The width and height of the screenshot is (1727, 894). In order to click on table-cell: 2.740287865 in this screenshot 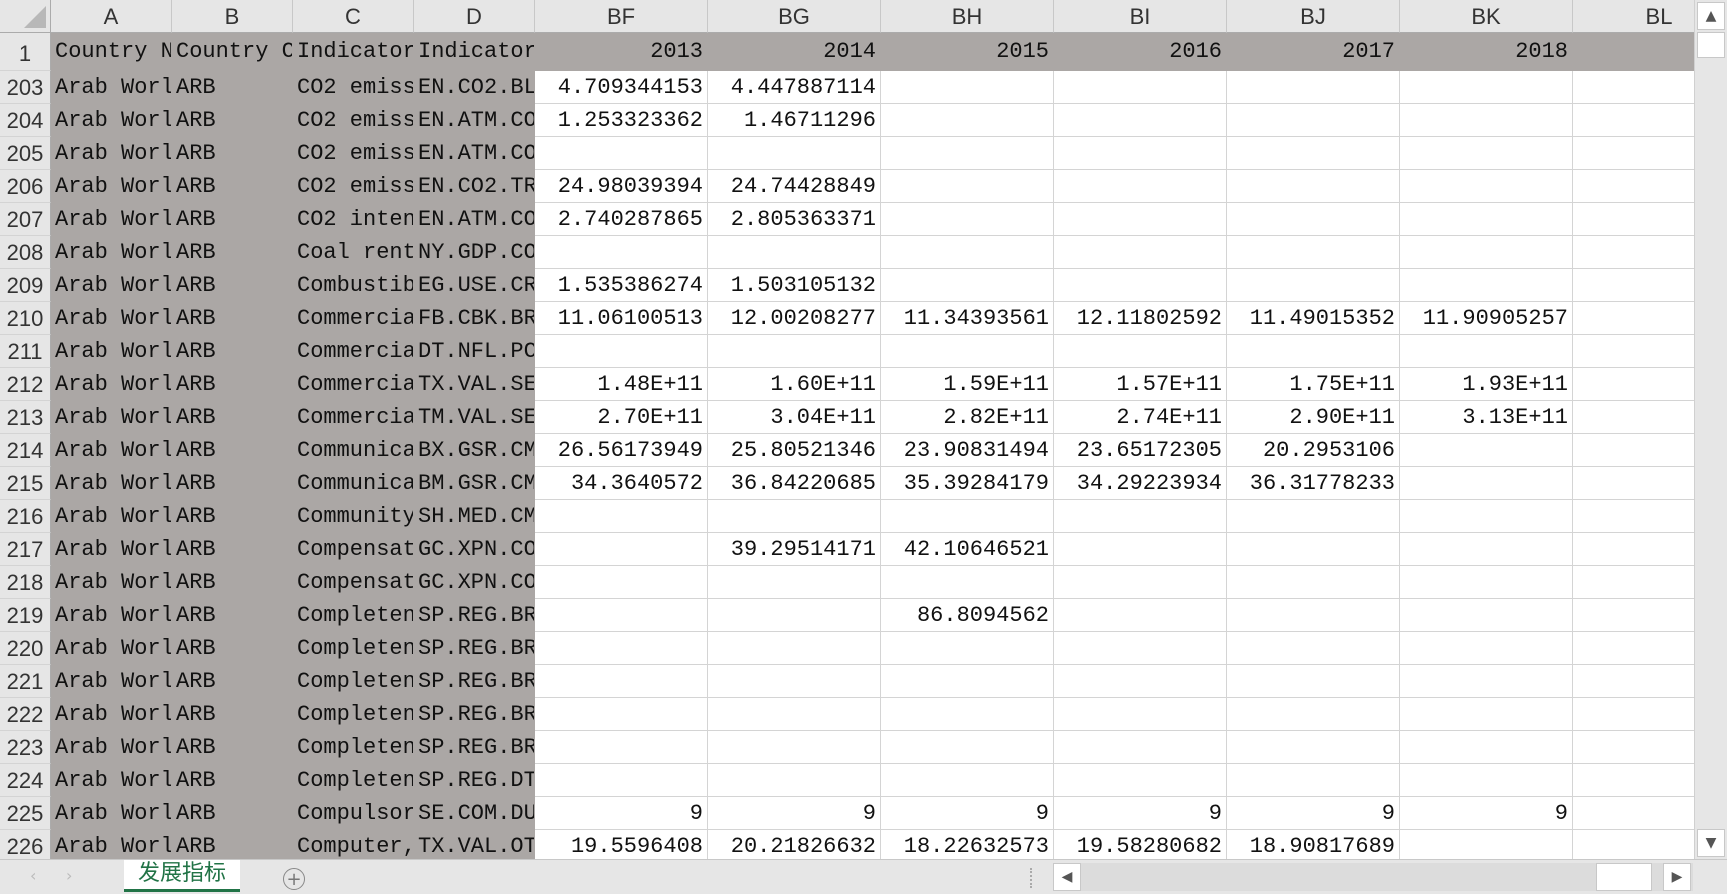, I will do `click(621, 219)`.